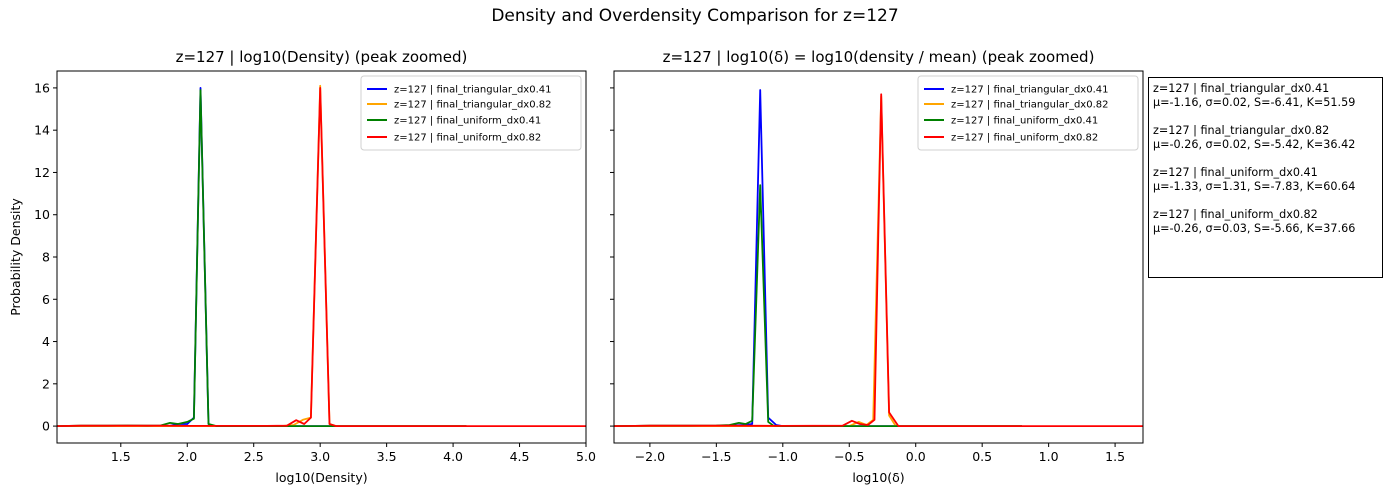  What do you see at coordinates (46, 341) in the screenshot?
I see `y-tick-label: 4` at bounding box center [46, 341].